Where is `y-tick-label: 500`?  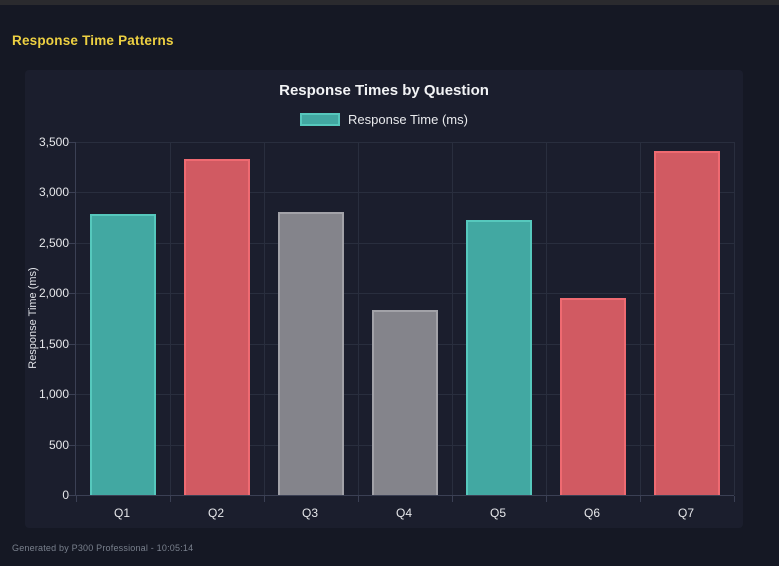
y-tick-label: 500 is located at coordinates (58, 444).